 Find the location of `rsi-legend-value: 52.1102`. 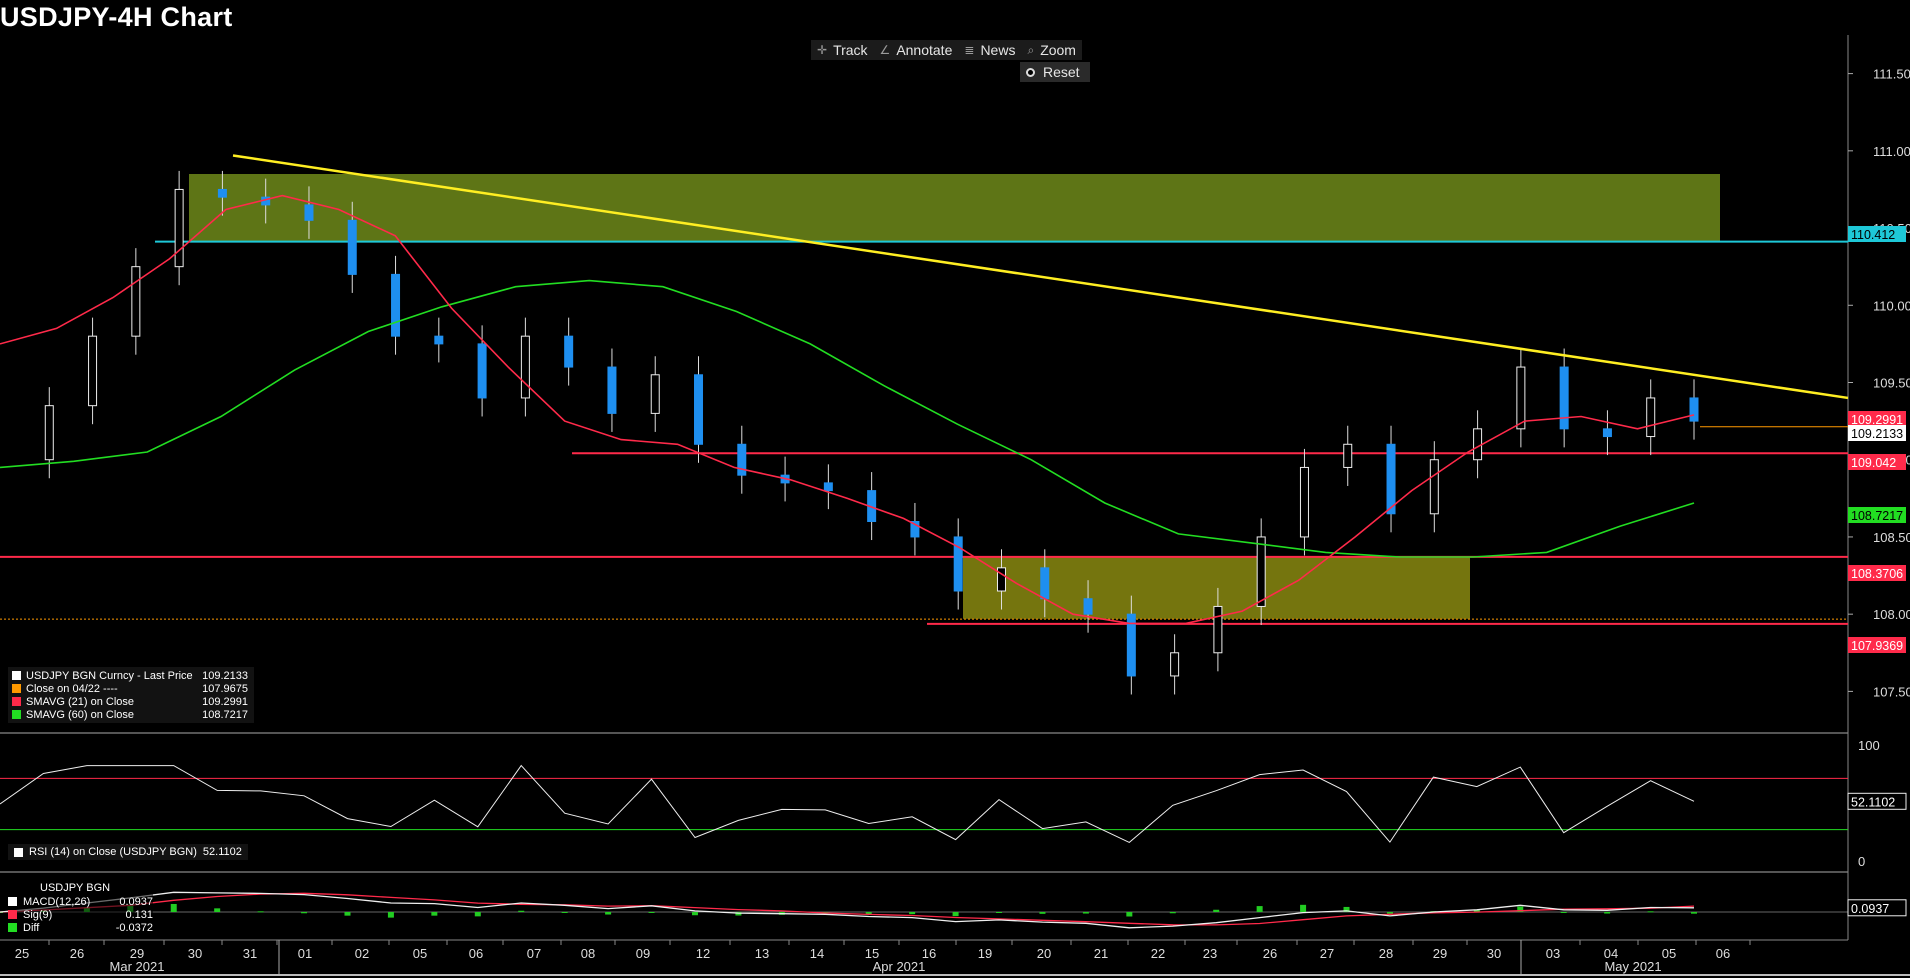

rsi-legend-value: 52.1102 is located at coordinates (222, 852).